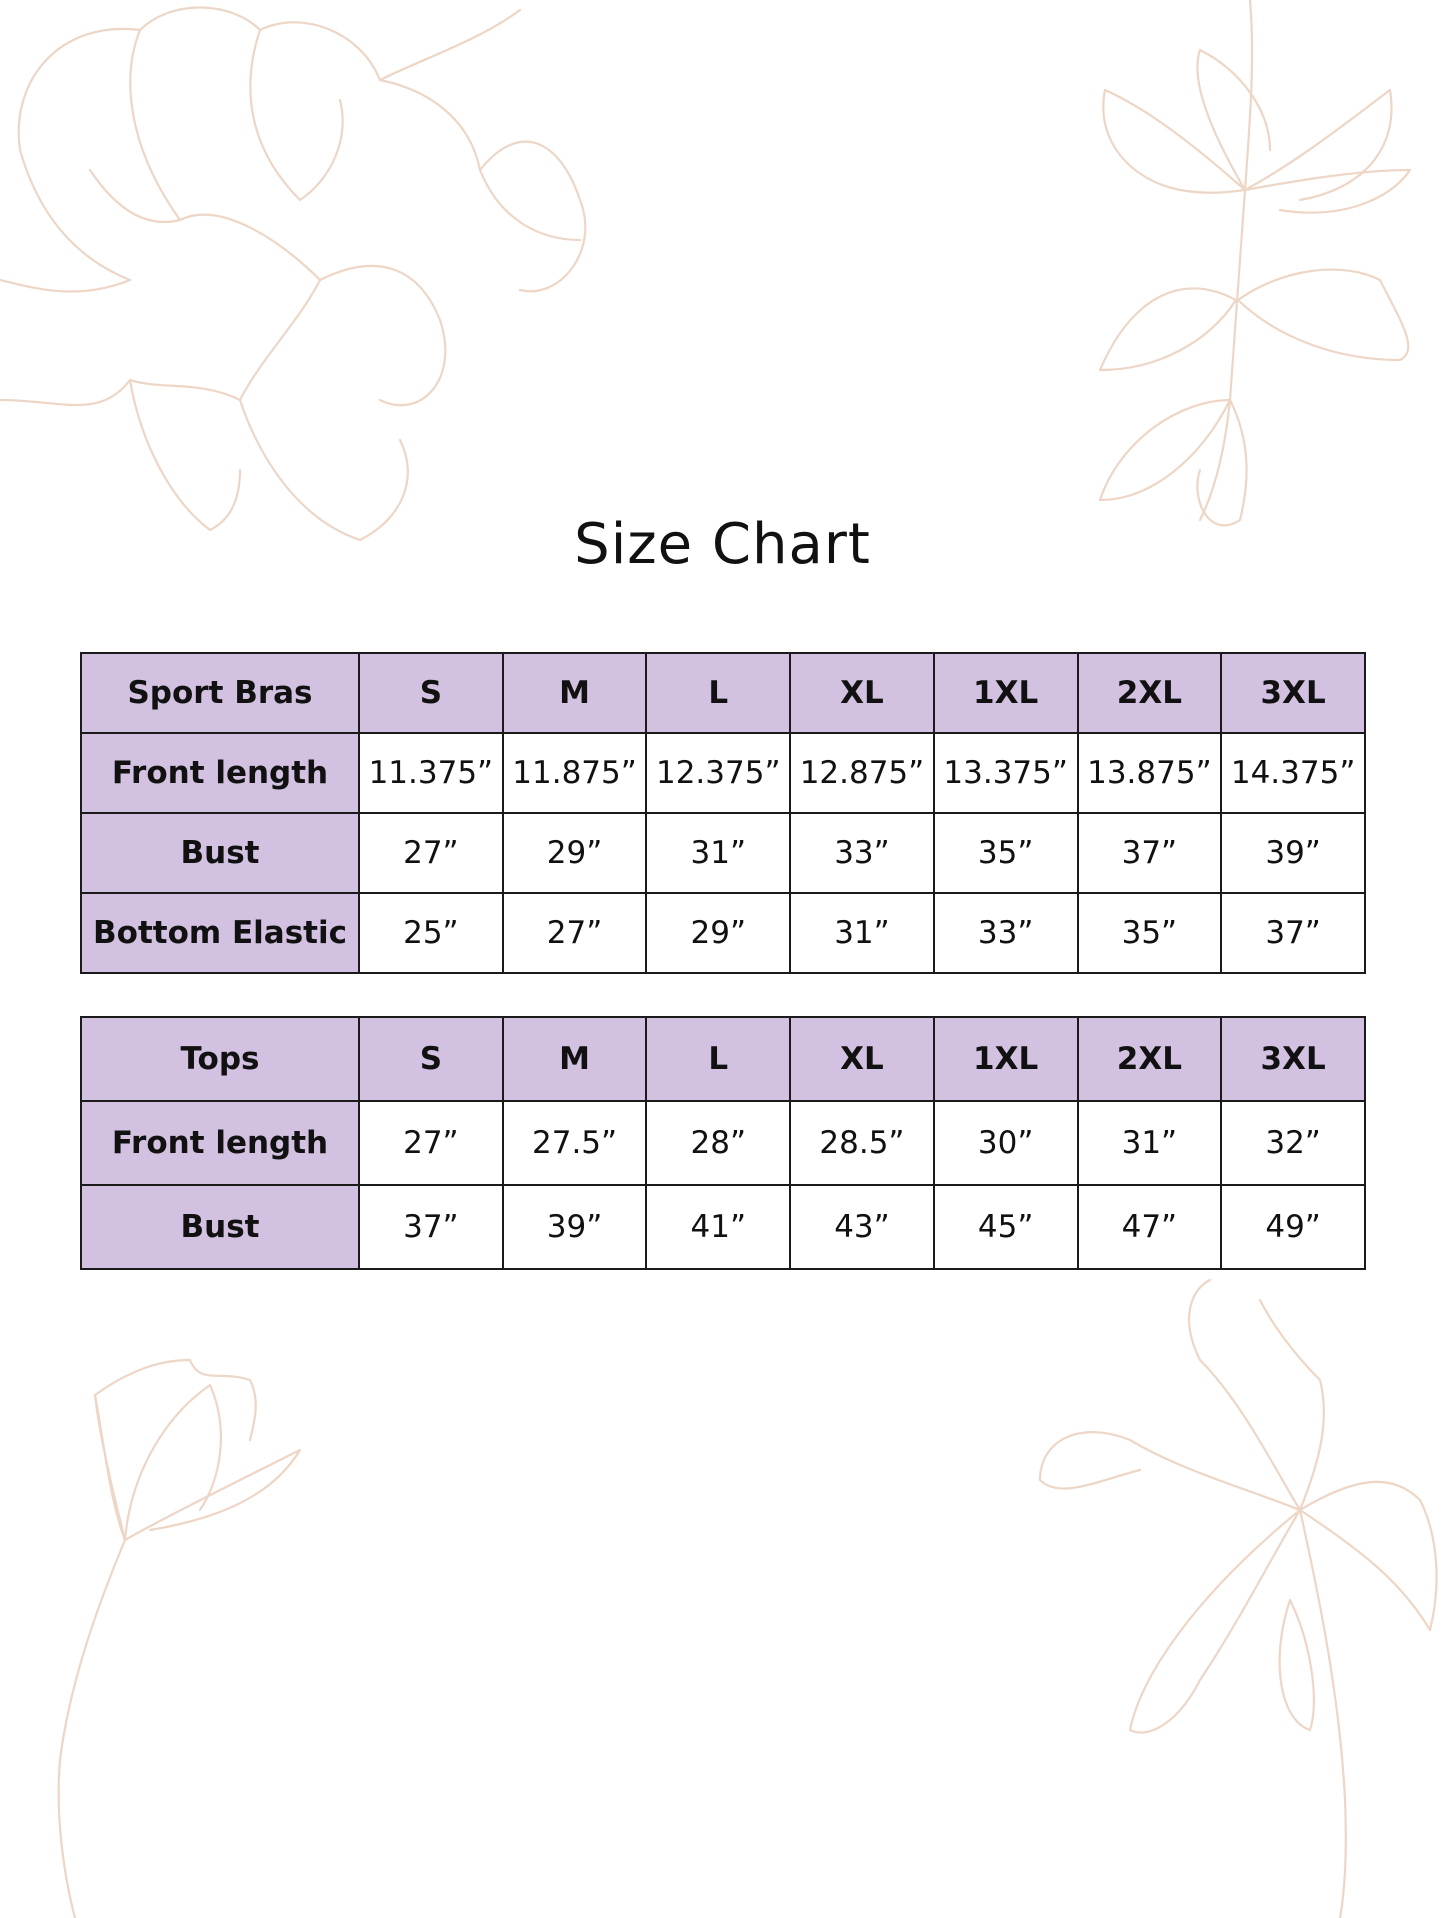 The width and height of the screenshot is (1445, 1918). I want to click on table-cell: 11.375”, so click(431, 773).